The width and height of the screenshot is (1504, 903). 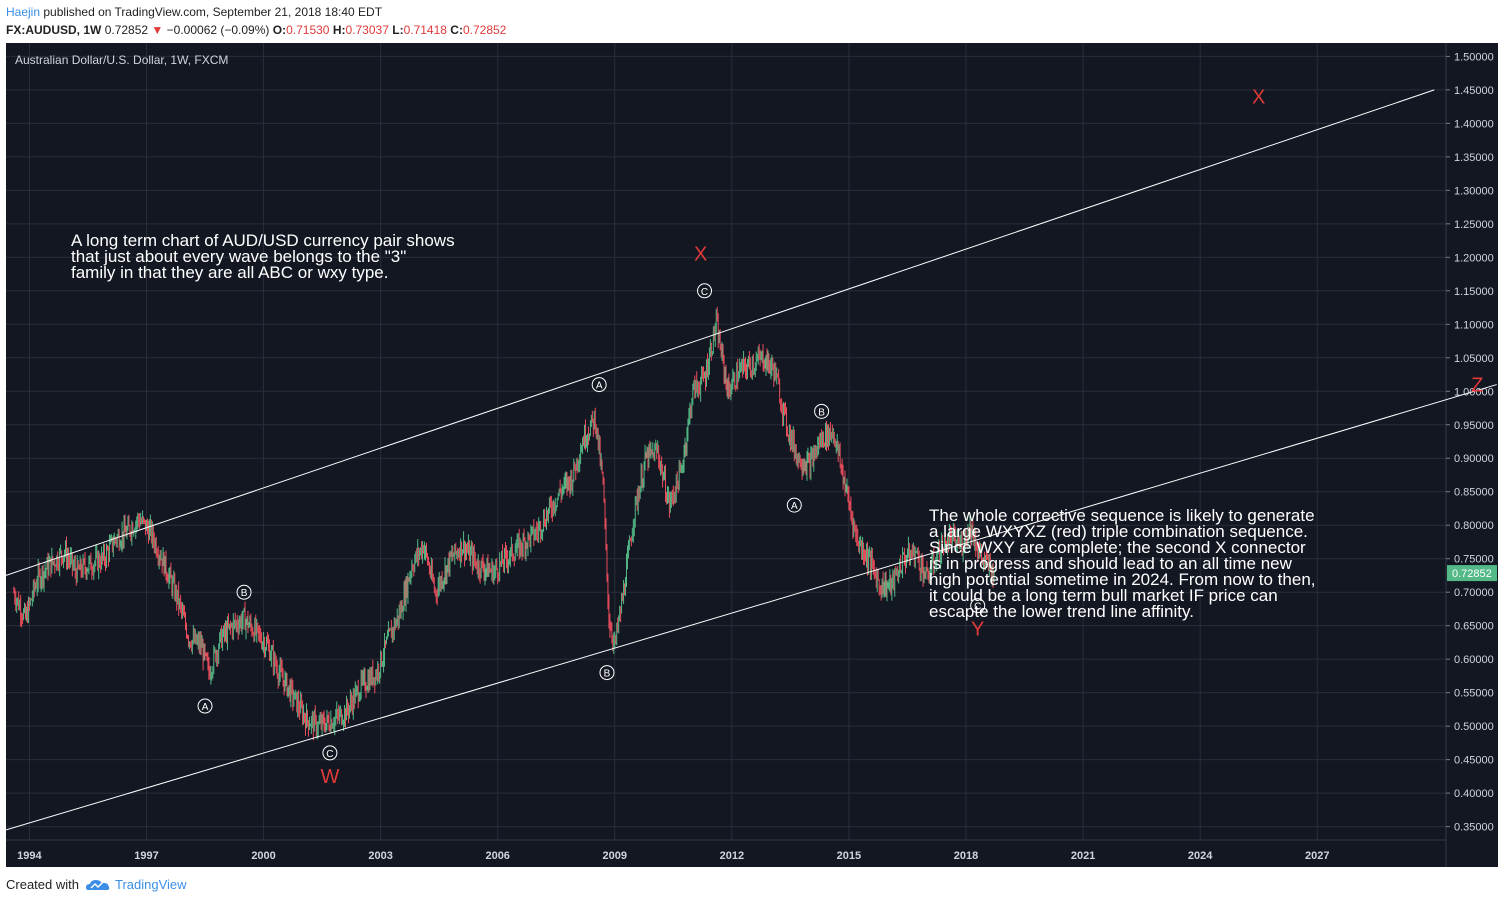 What do you see at coordinates (121, 60) in the screenshot?
I see `chart-title: Australian Dollar/U.S. Dollar, 1W, FXCM` at bounding box center [121, 60].